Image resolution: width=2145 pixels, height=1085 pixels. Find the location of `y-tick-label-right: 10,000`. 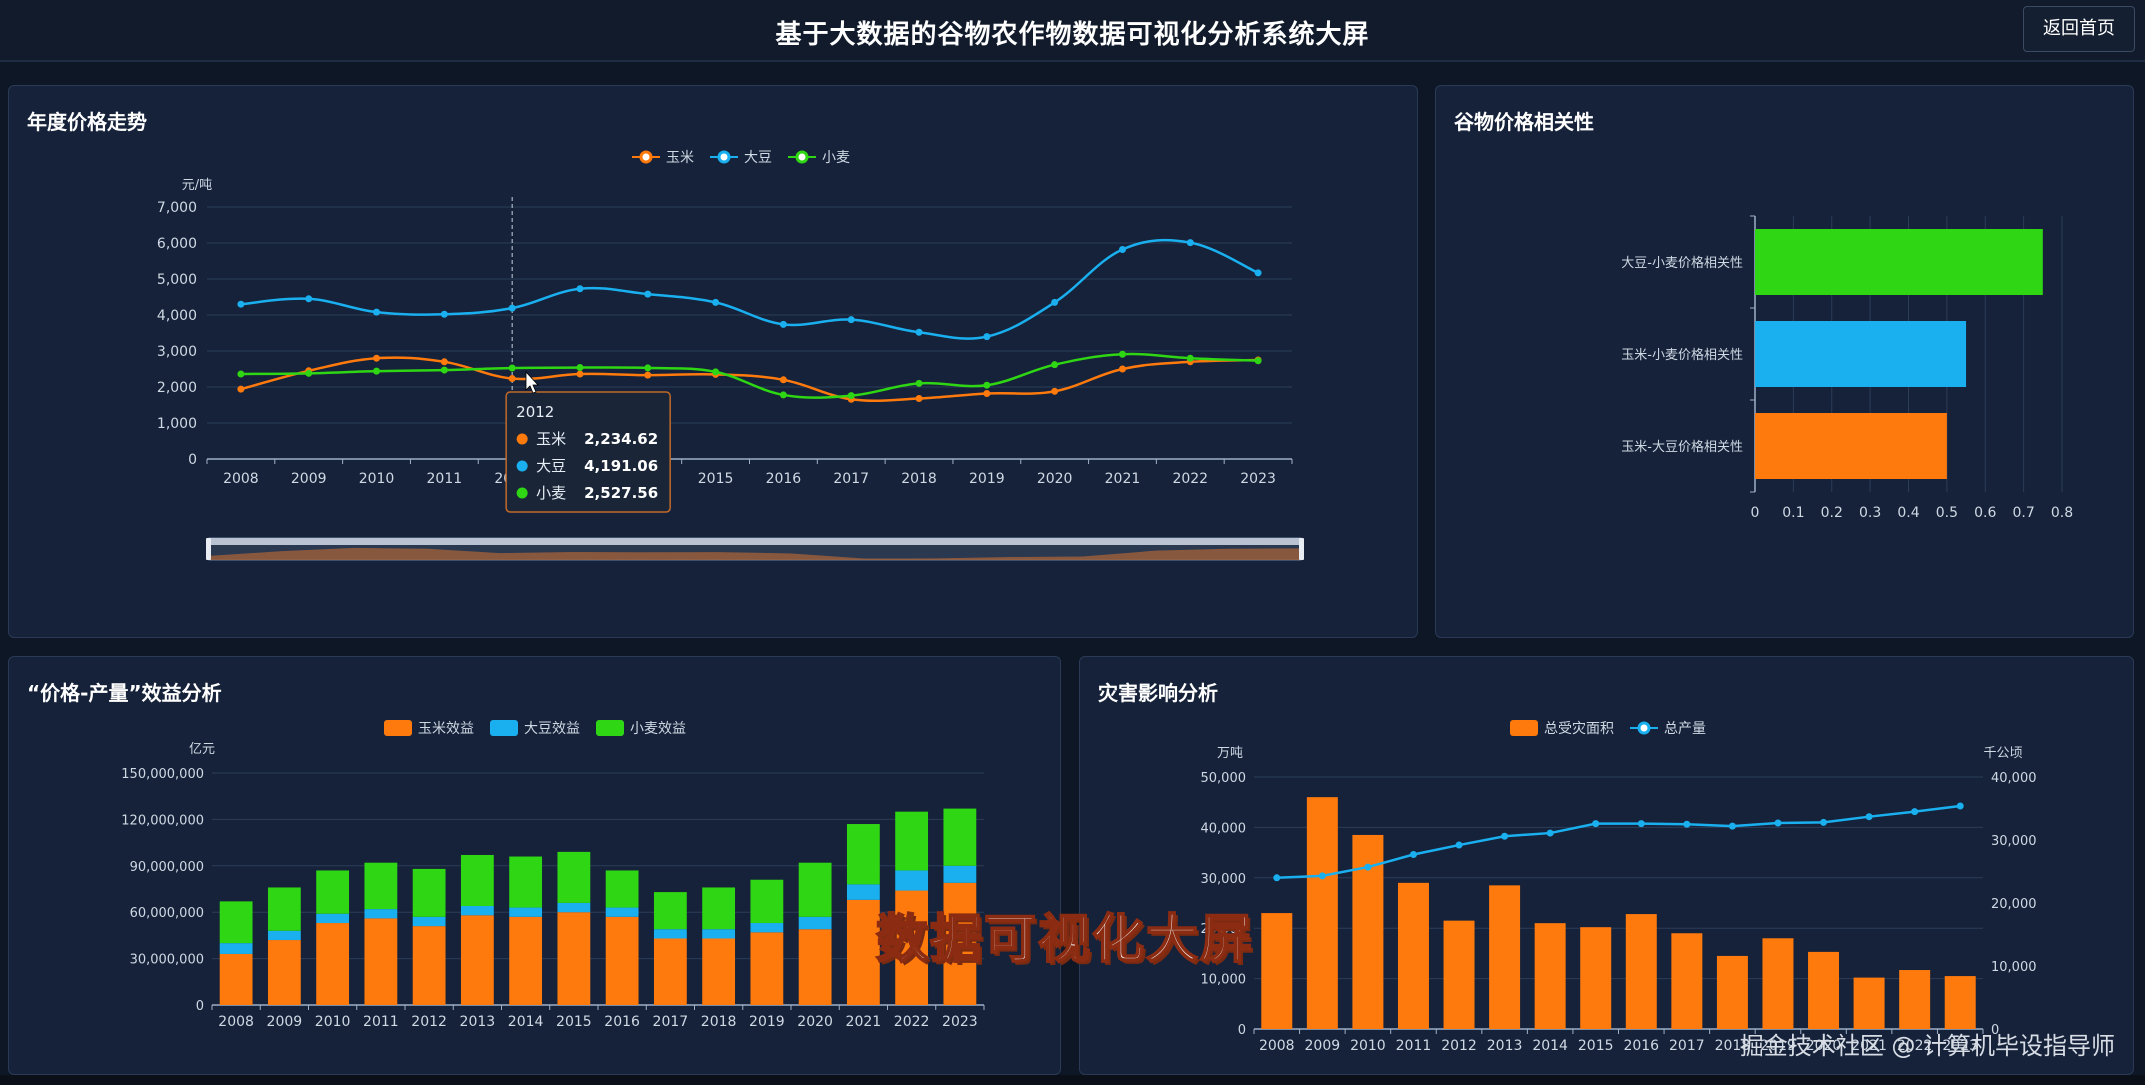

y-tick-label-right: 10,000 is located at coordinates (2014, 967).